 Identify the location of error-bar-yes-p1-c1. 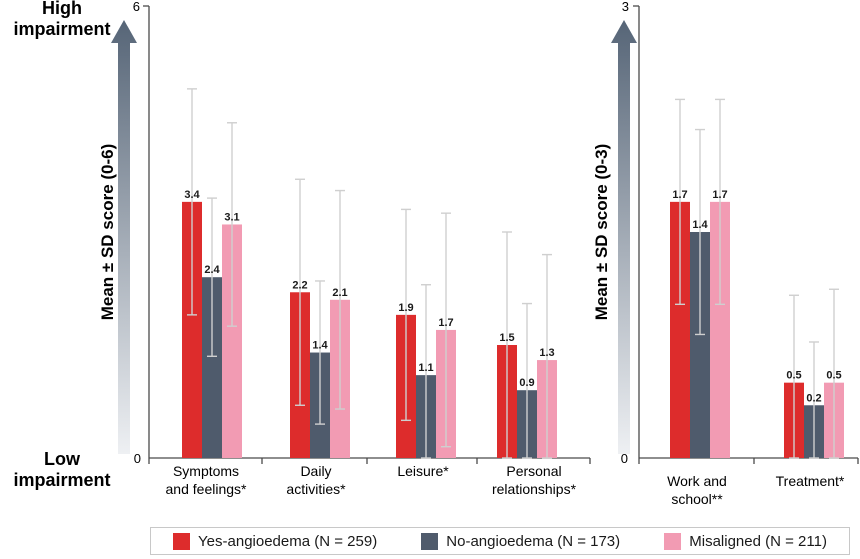
(794, 376).